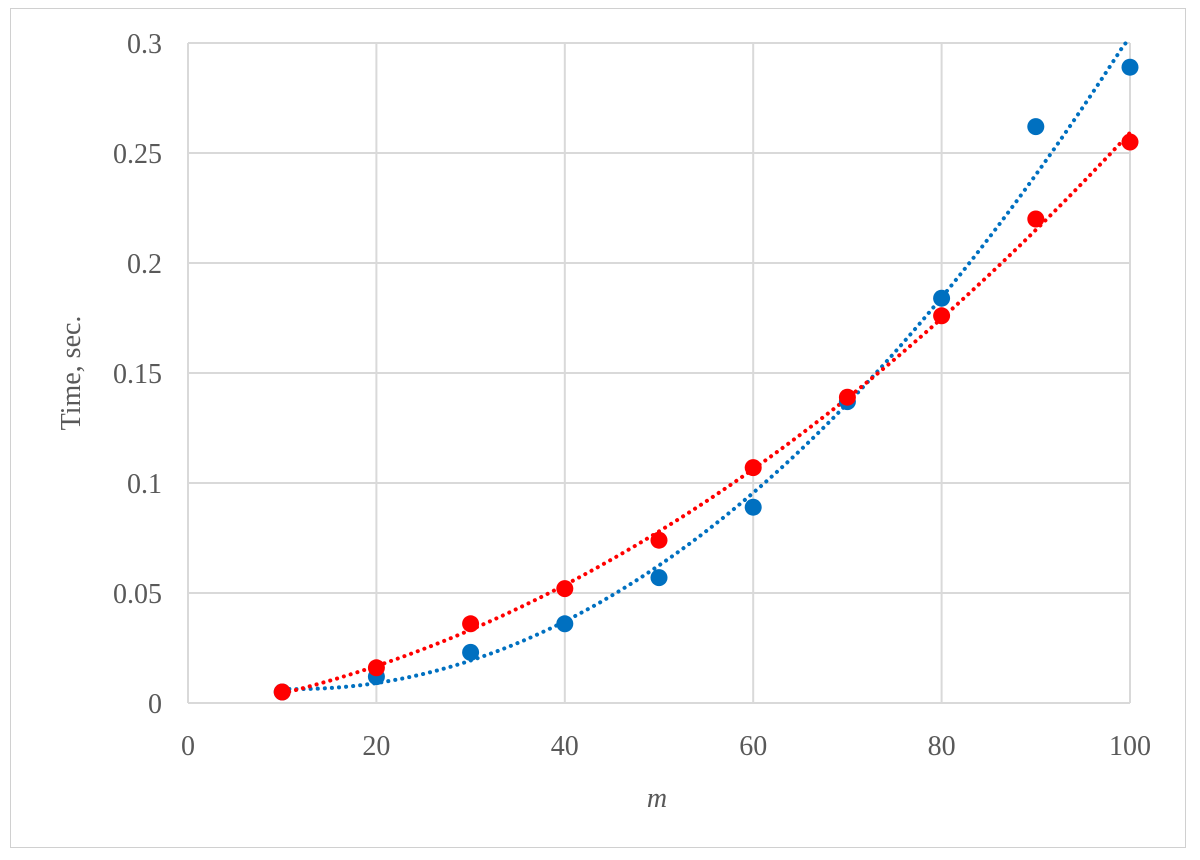 The width and height of the screenshot is (1200, 860). What do you see at coordinates (942, 746) in the screenshot?
I see `x-tick-label: 80` at bounding box center [942, 746].